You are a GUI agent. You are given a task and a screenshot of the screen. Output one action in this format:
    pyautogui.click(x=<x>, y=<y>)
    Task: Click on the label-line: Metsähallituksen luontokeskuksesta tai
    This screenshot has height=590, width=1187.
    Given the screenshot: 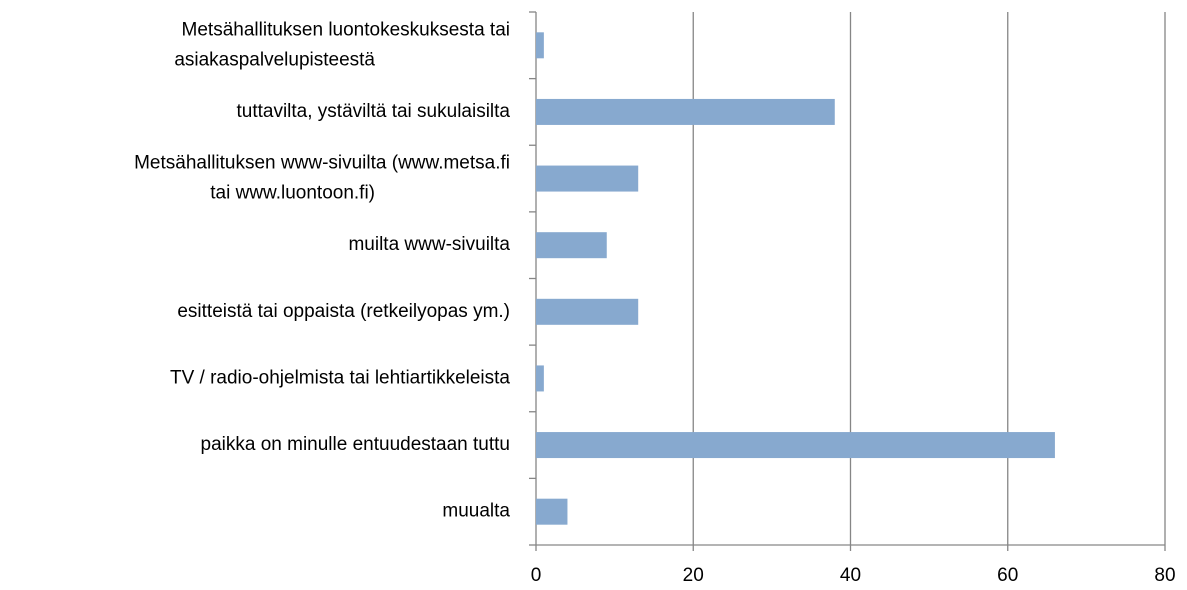 What is the action you would take?
    pyautogui.click(x=346, y=29)
    